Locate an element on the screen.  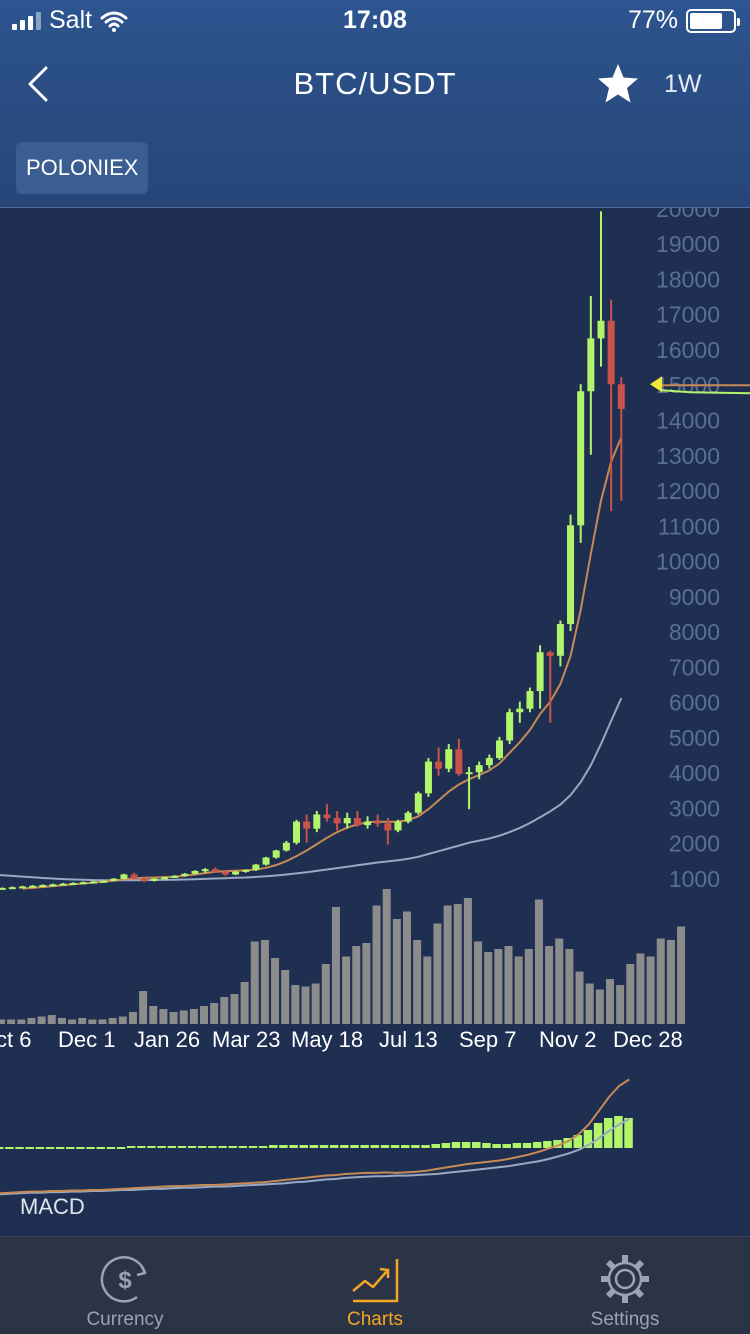
status-bar: Salt 17:08 77% is located at coordinates (375, 20).